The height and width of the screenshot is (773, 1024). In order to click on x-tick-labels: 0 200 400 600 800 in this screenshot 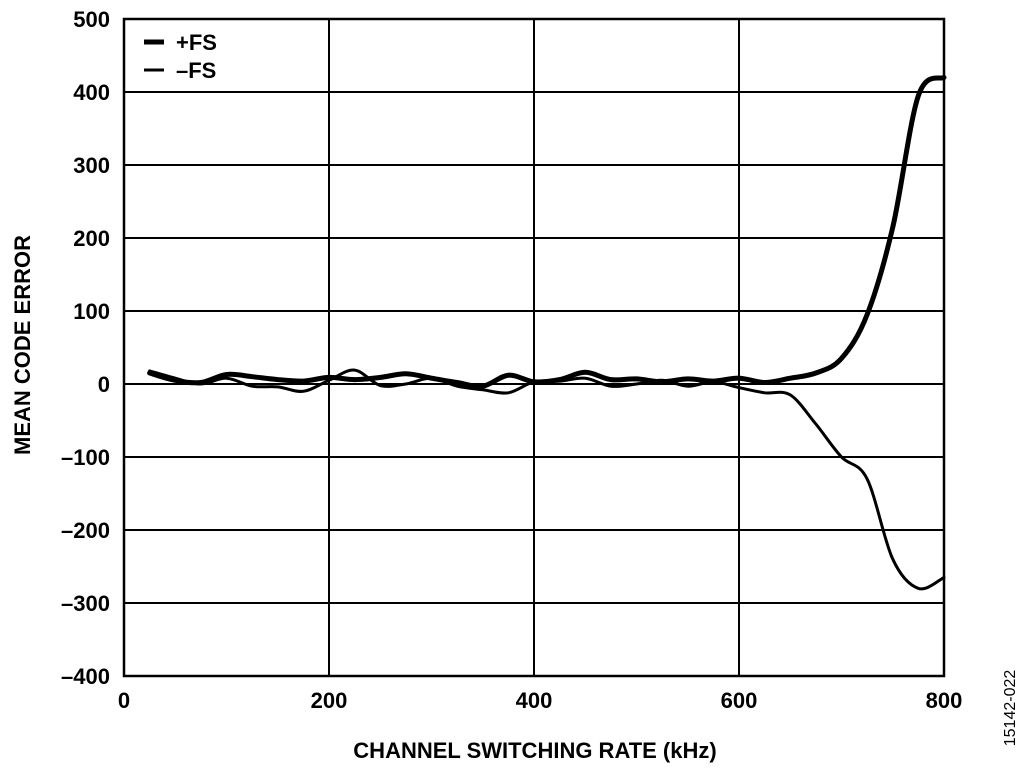, I will do `click(540, 700)`.